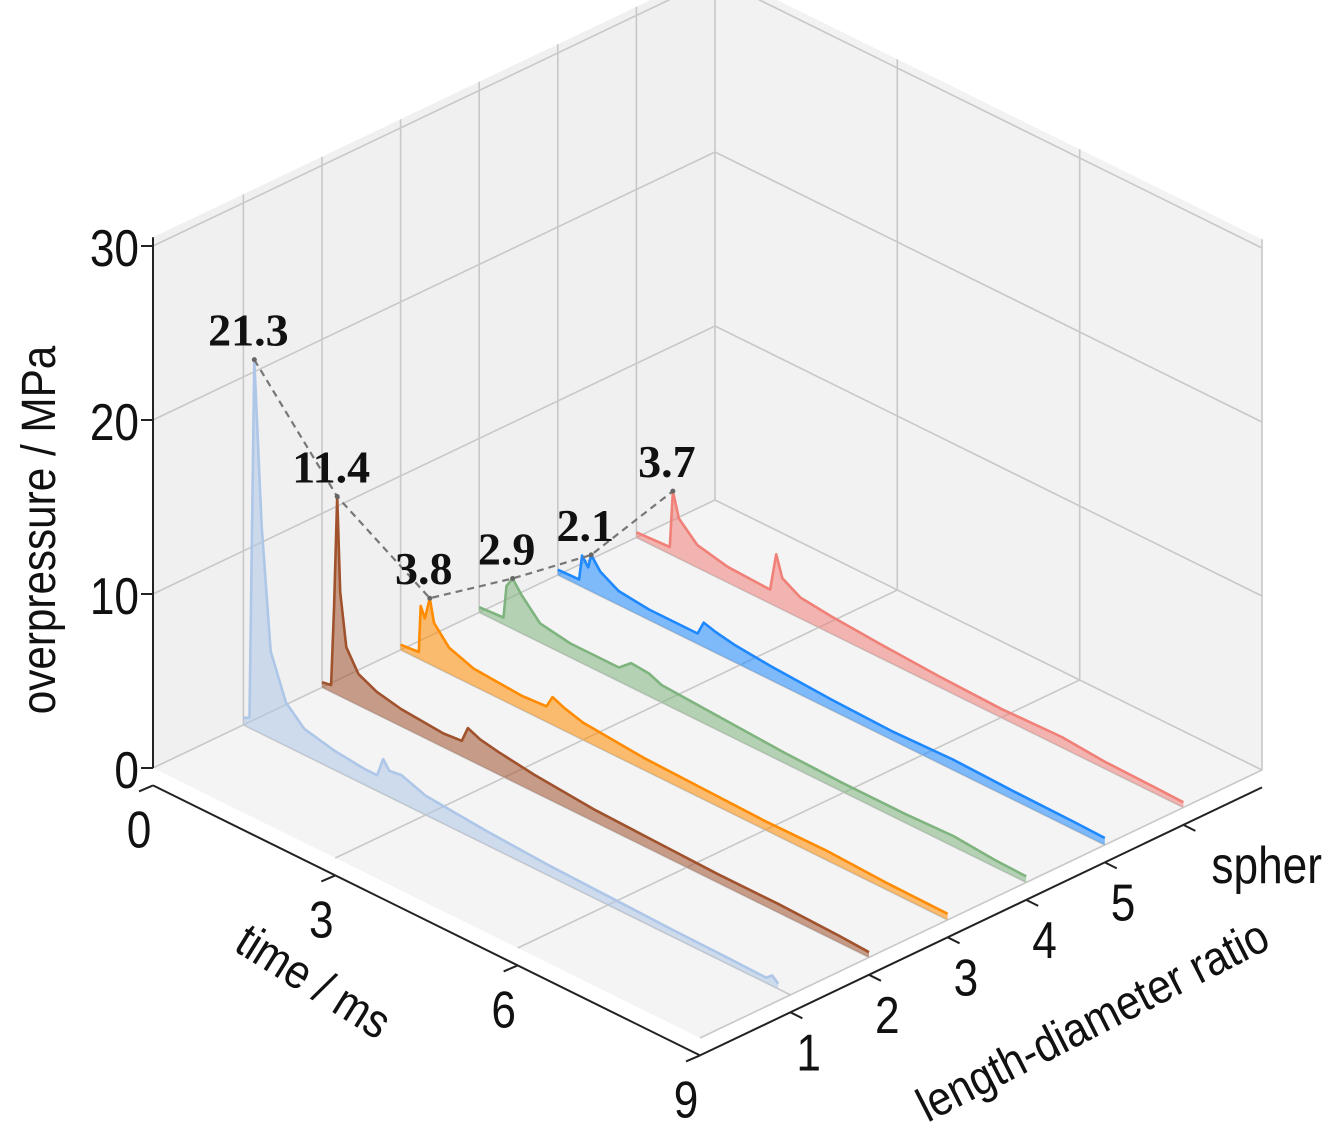  I want to click on x-axis-line, so click(426, 920).